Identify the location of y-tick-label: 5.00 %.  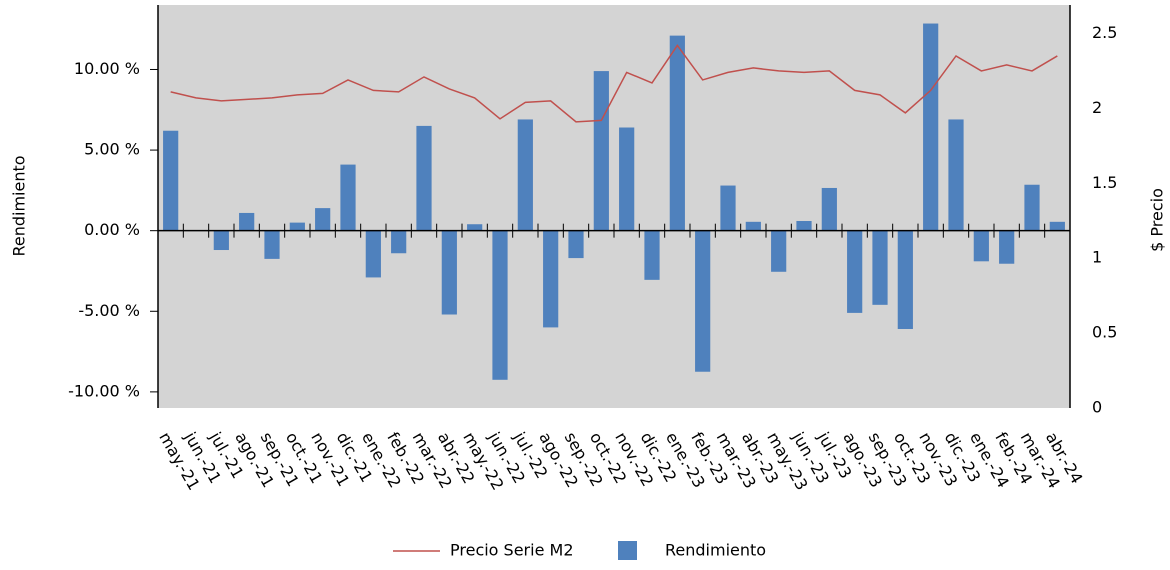
(112, 149).